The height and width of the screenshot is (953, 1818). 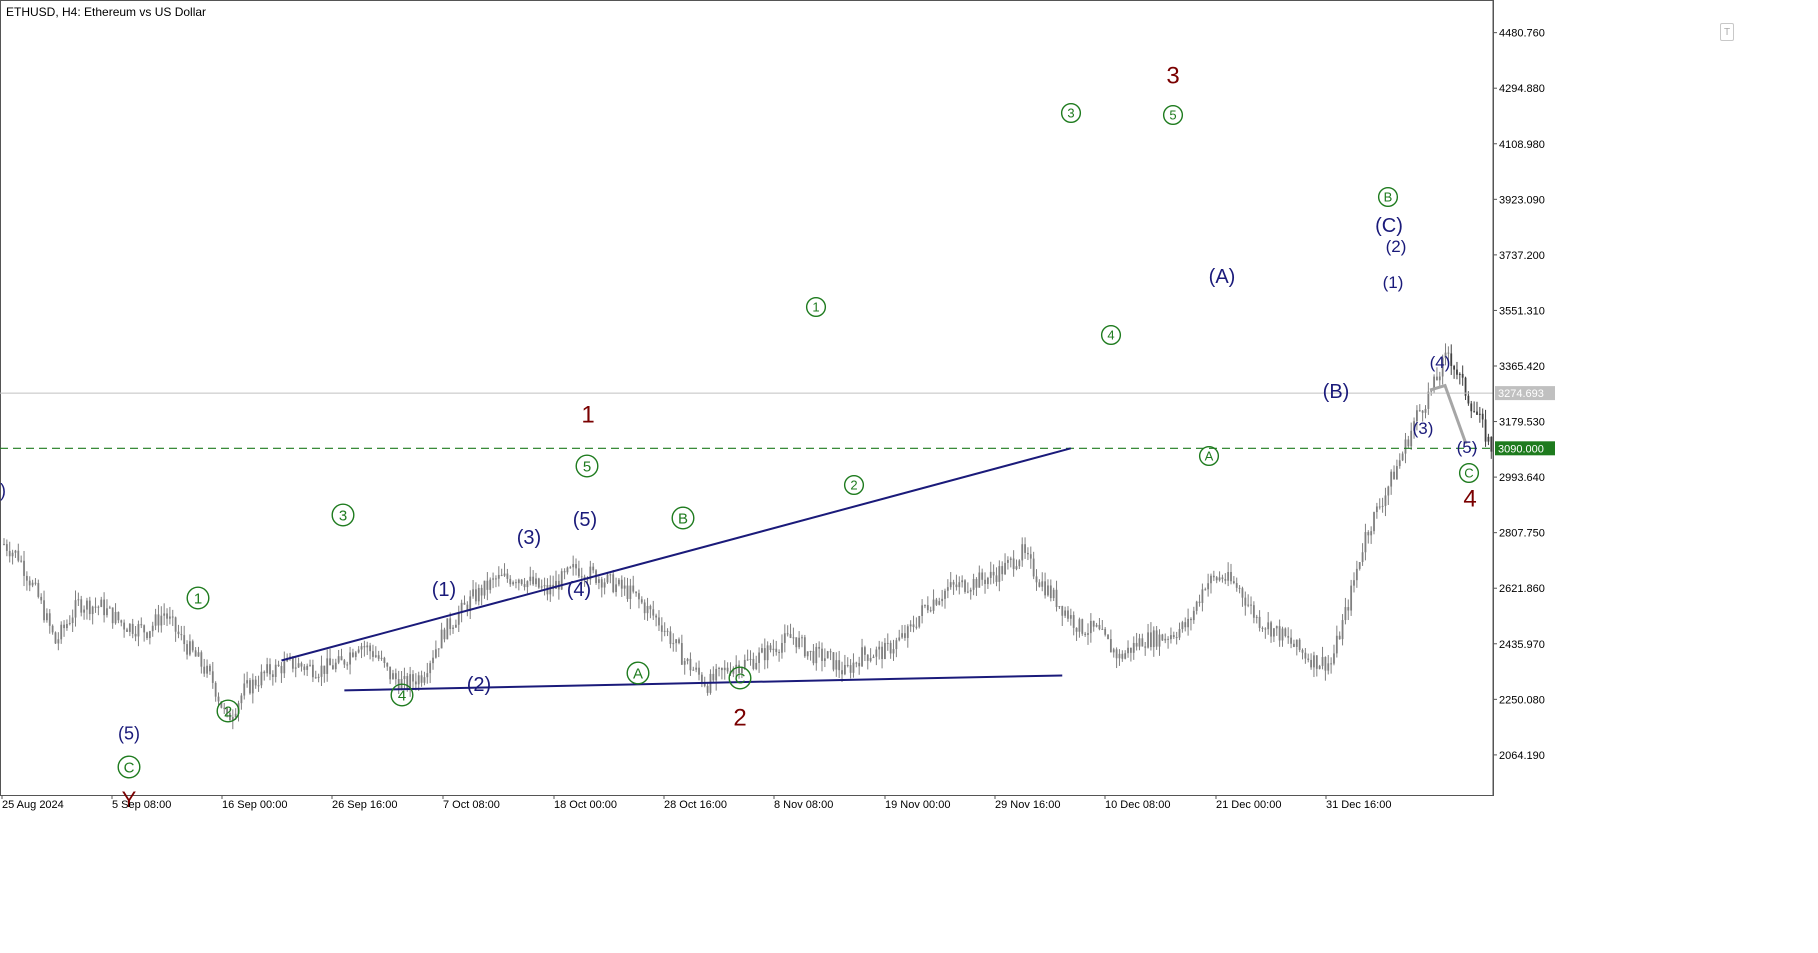 I want to click on x-tick-label: 10 Dec 08:00, so click(x=1137, y=805).